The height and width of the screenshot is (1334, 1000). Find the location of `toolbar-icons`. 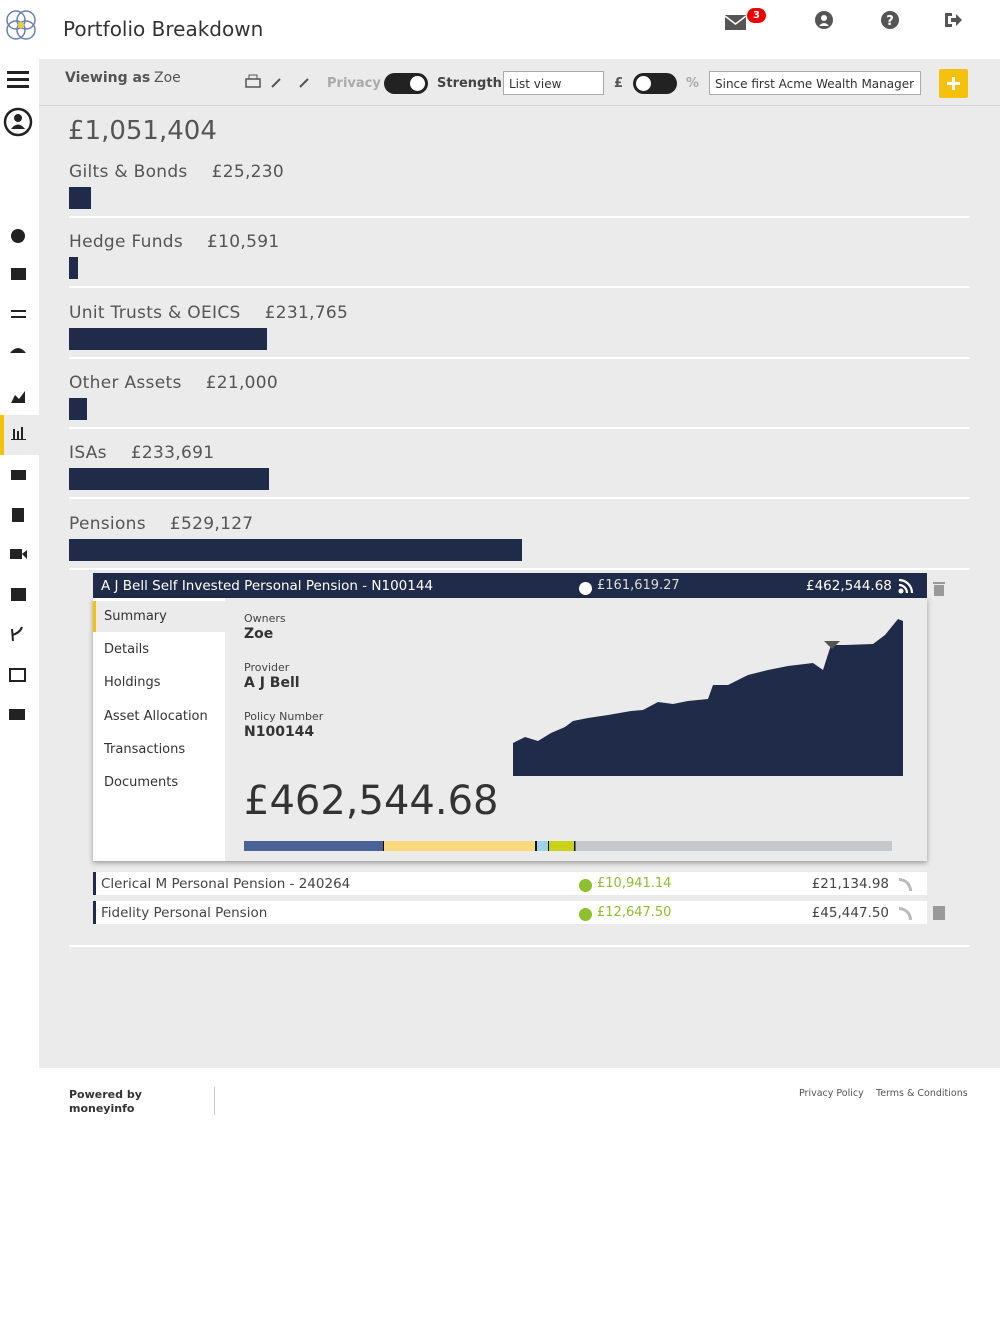

toolbar-icons is located at coordinates (282, 83).